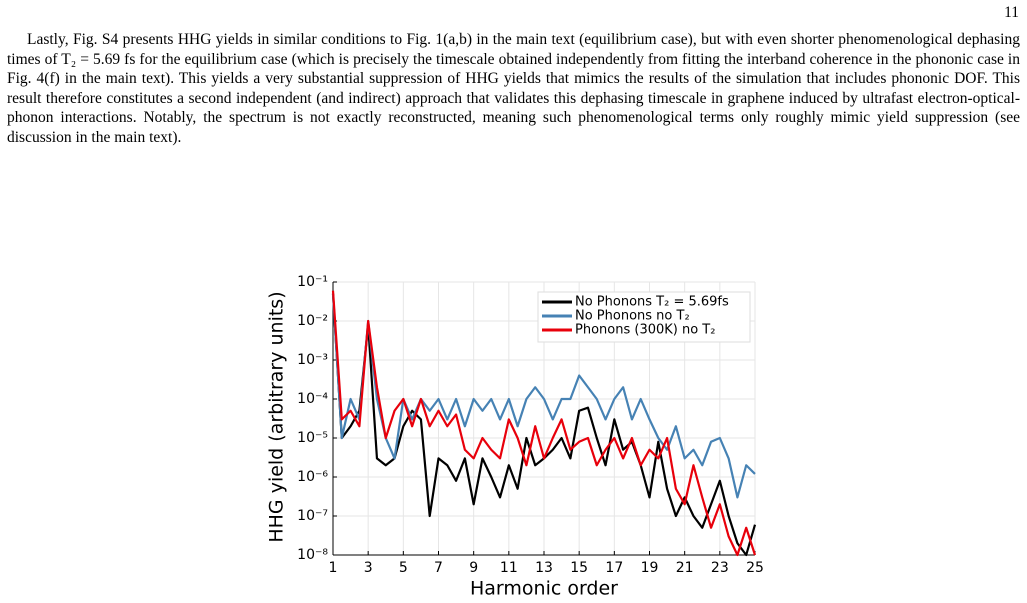 The height and width of the screenshot is (603, 1027). Describe the element at coordinates (720, 568) in the screenshot. I see `x-tick-label: 23` at that location.